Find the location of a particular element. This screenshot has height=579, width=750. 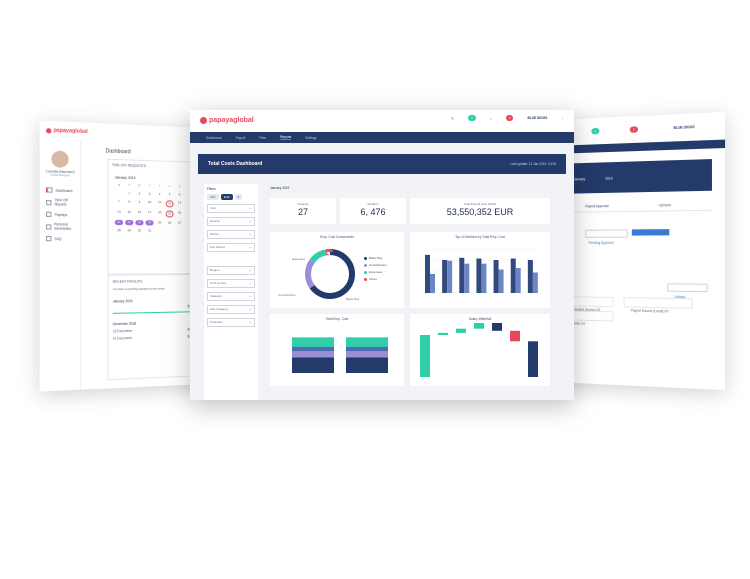

sidebar-item: Payslips is located at coordinates (63, 215).